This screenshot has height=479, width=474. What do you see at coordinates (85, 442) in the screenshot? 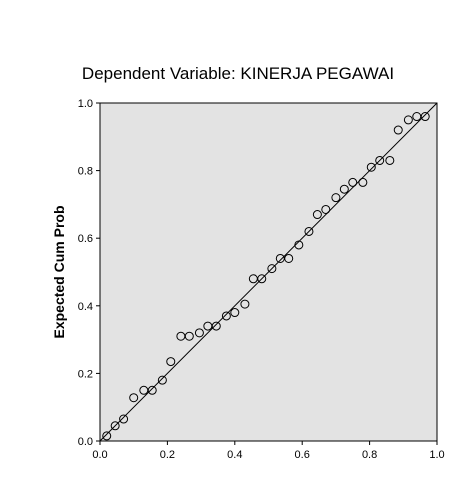
I see `y-tick-label: 0.0` at bounding box center [85, 442].